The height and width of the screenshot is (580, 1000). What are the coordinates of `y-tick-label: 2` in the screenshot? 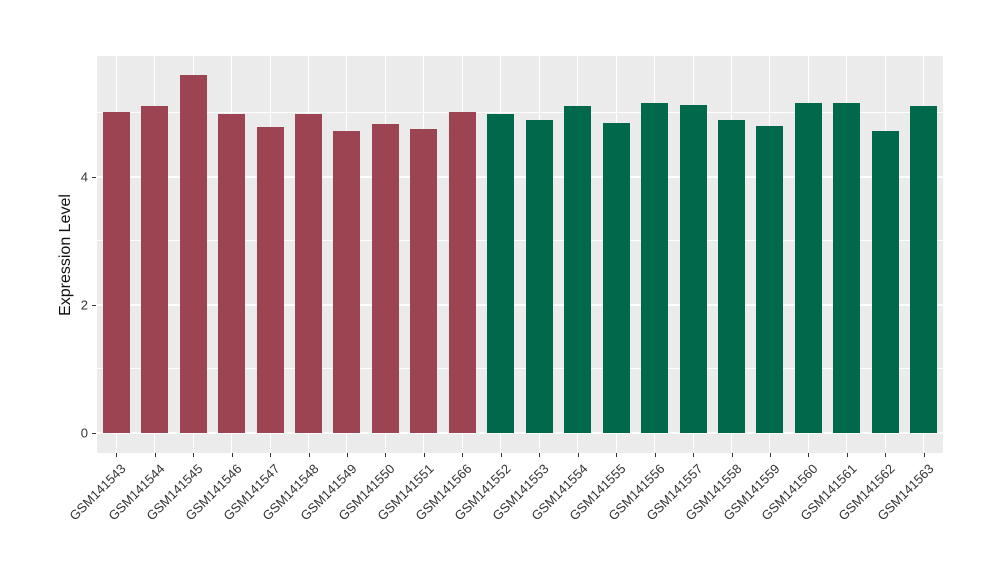 It's located at (84, 305).